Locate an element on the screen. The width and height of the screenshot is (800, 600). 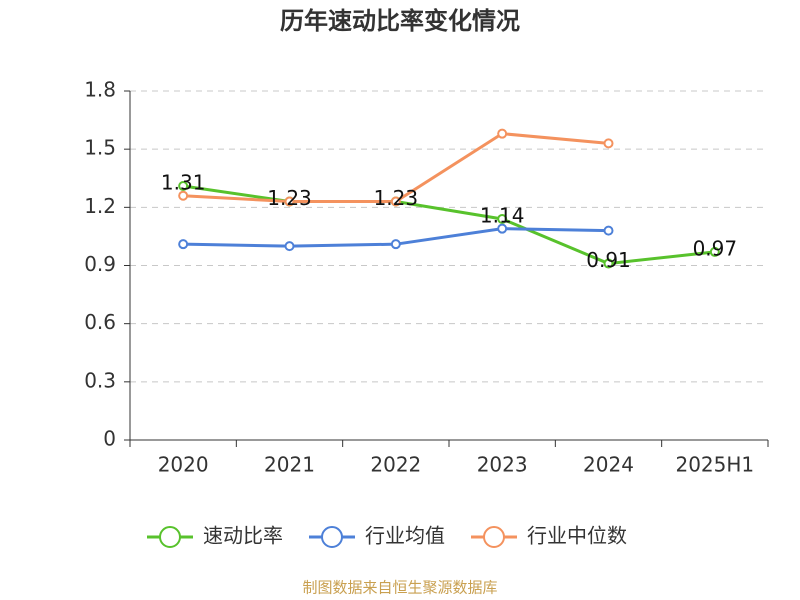
chart-title: 历年速动比率变化情况 is located at coordinates (400, 21).